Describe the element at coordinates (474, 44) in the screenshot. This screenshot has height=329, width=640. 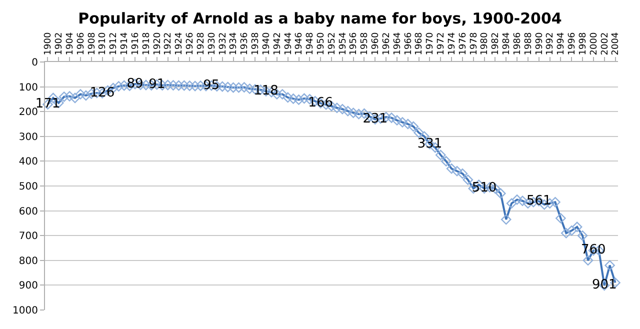
I see `x-tick-label: 1978` at that location.